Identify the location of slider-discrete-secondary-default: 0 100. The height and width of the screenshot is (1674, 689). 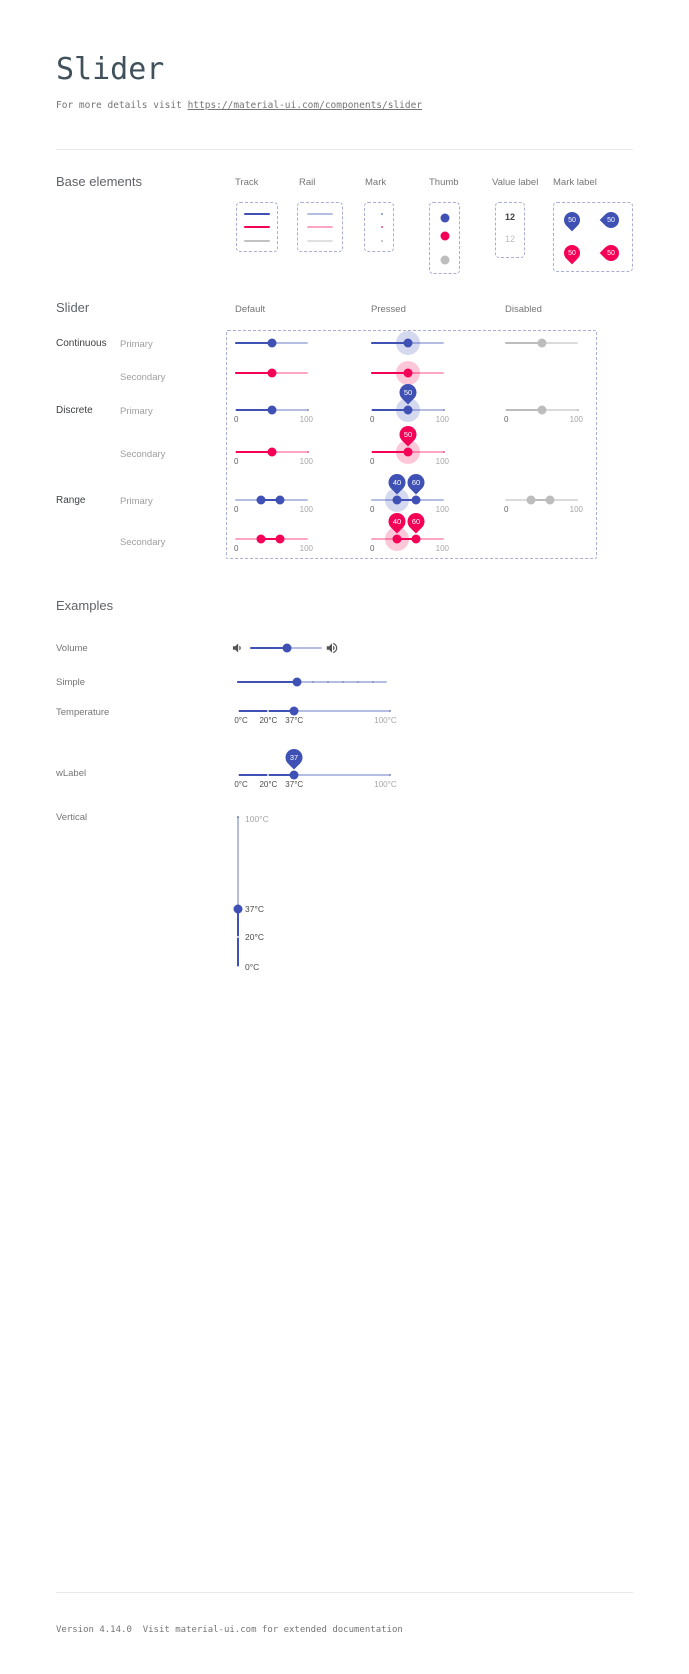
(273, 456).